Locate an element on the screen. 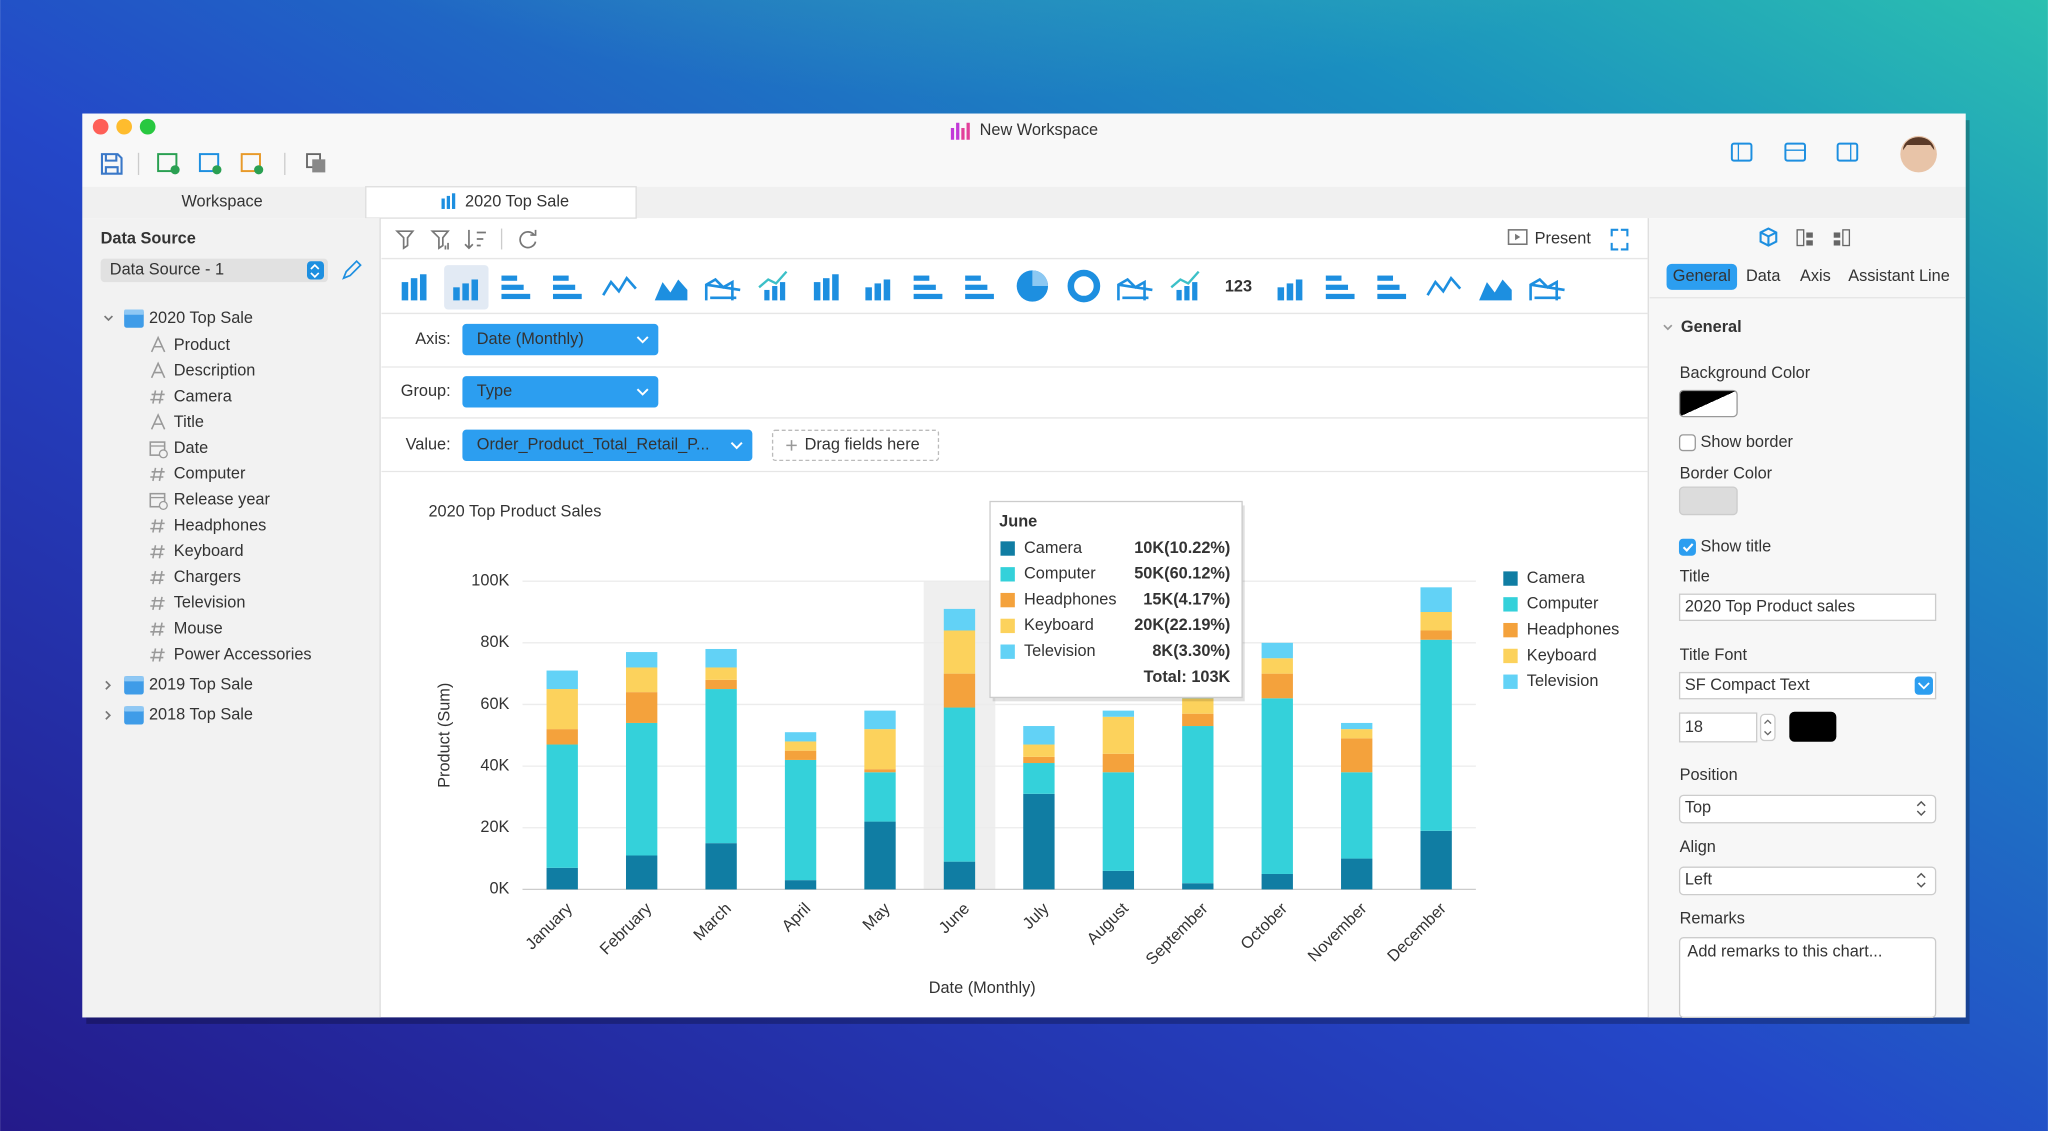  filter-icon is located at coordinates (405, 240).